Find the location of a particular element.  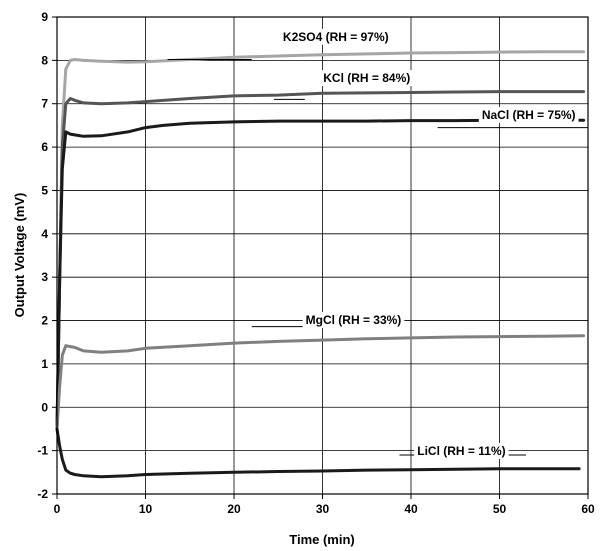

series-annotation-label: NaCl (RH = 75%) is located at coordinates (529, 115).